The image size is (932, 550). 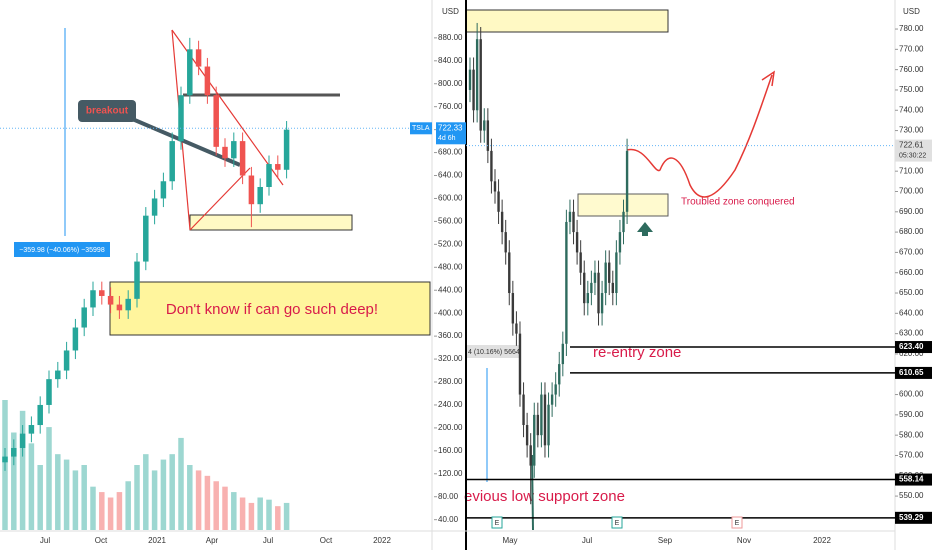 What do you see at coordinates (107, 111) in the screenshot?
I see `callout-box` at bounding box center [107, 111].